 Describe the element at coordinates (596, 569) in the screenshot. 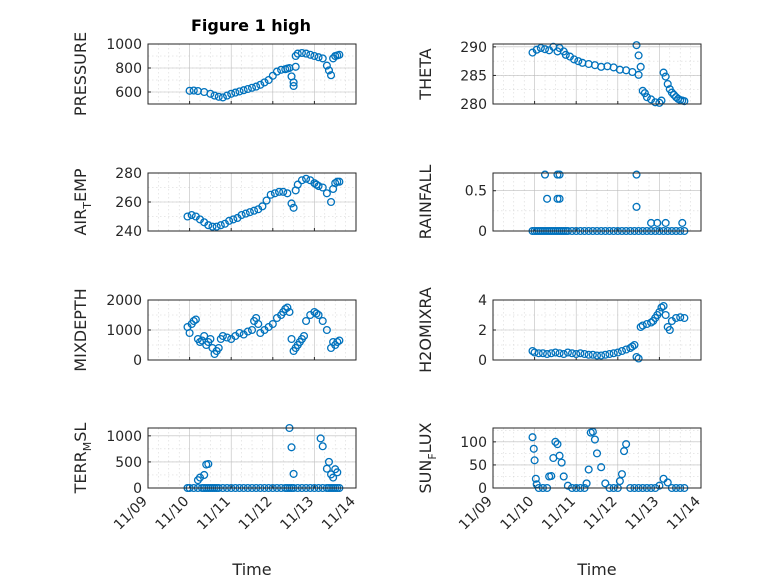

I see `x-axis-label: Time` at that location.